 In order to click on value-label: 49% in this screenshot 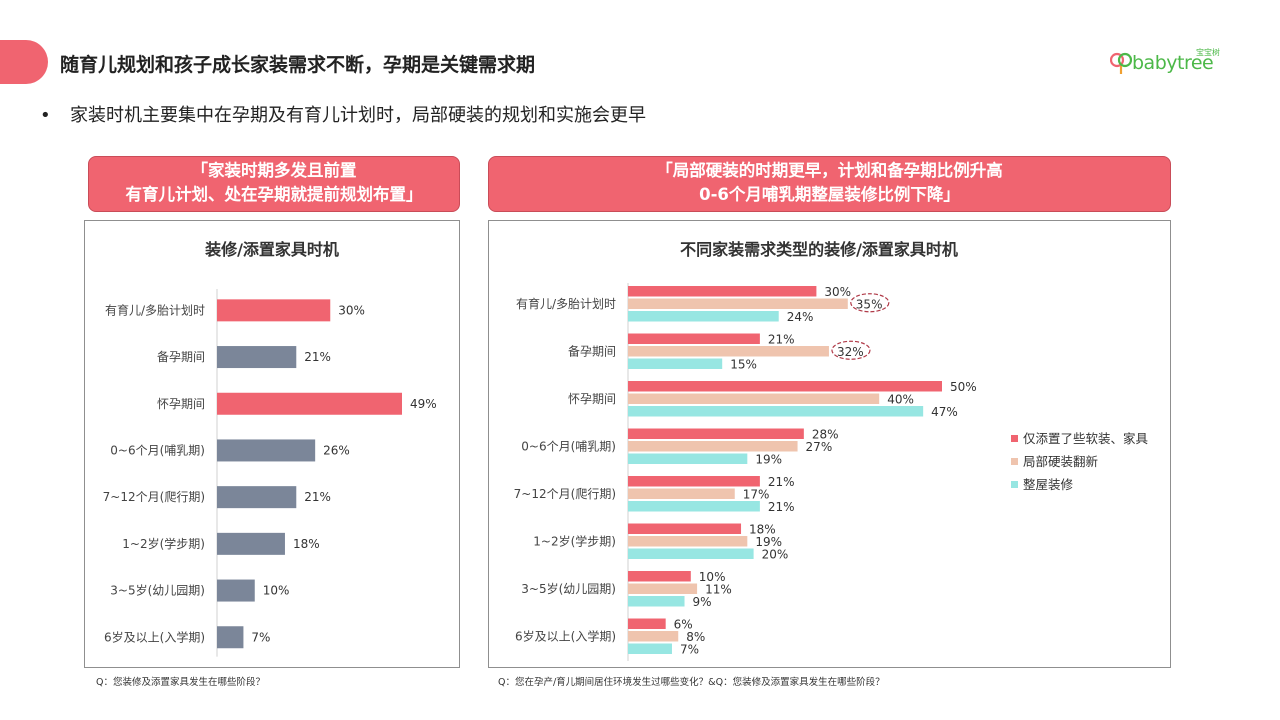, I will do `click(423, 404)`.